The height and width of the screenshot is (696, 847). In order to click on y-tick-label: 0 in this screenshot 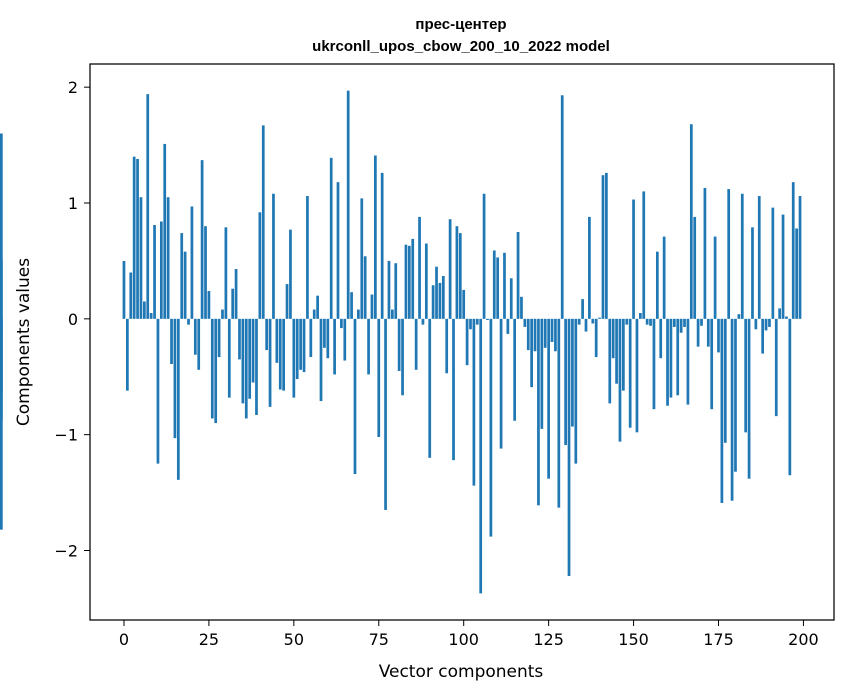, I will do `click(73, 319)`.